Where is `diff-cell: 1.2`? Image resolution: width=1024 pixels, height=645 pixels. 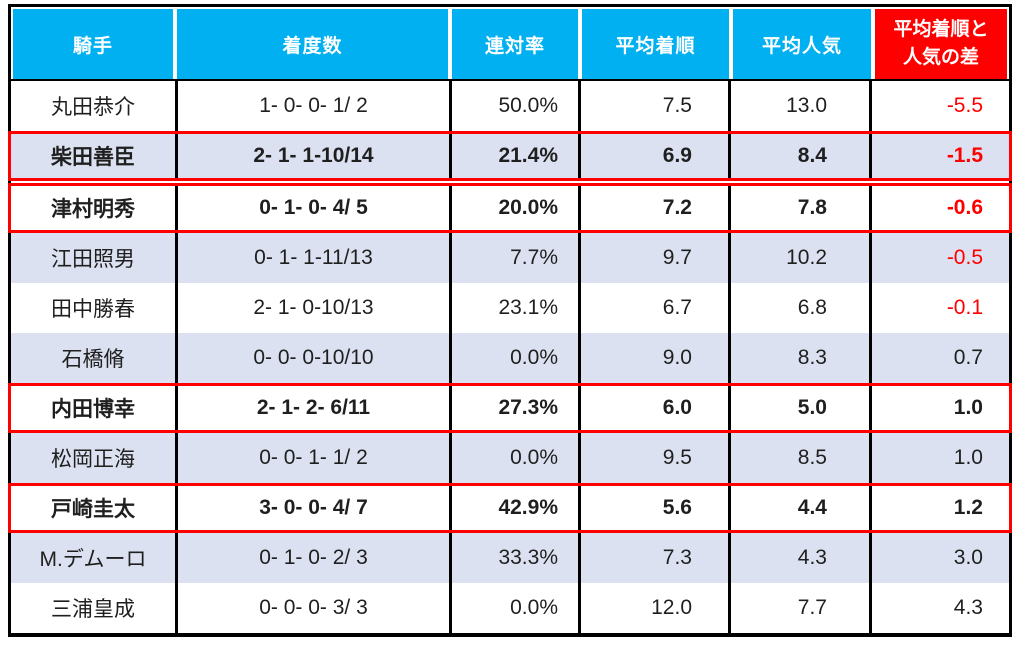 diff-cell: 1.2 is located at coordinates (939, 508).